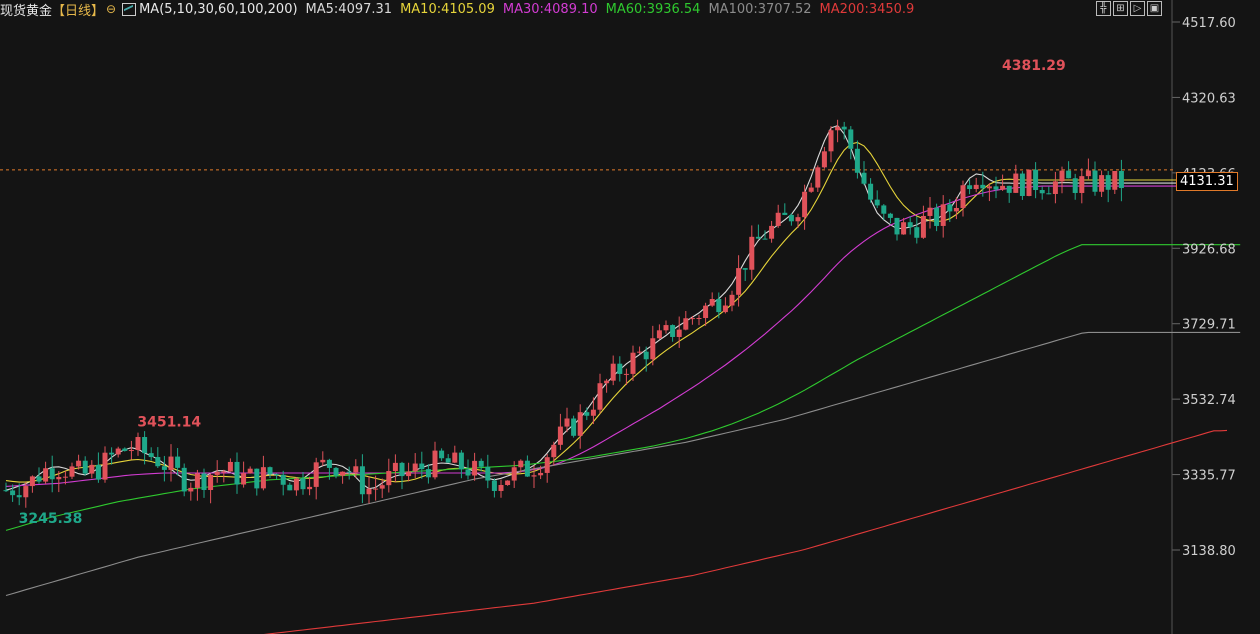 The width and height of the screenshot is (1260, 634). Describe the element at coordinates (218, 9) in the screenshot. I see `ma-spec: MA(5,10,30,60,100,200)` at that location.